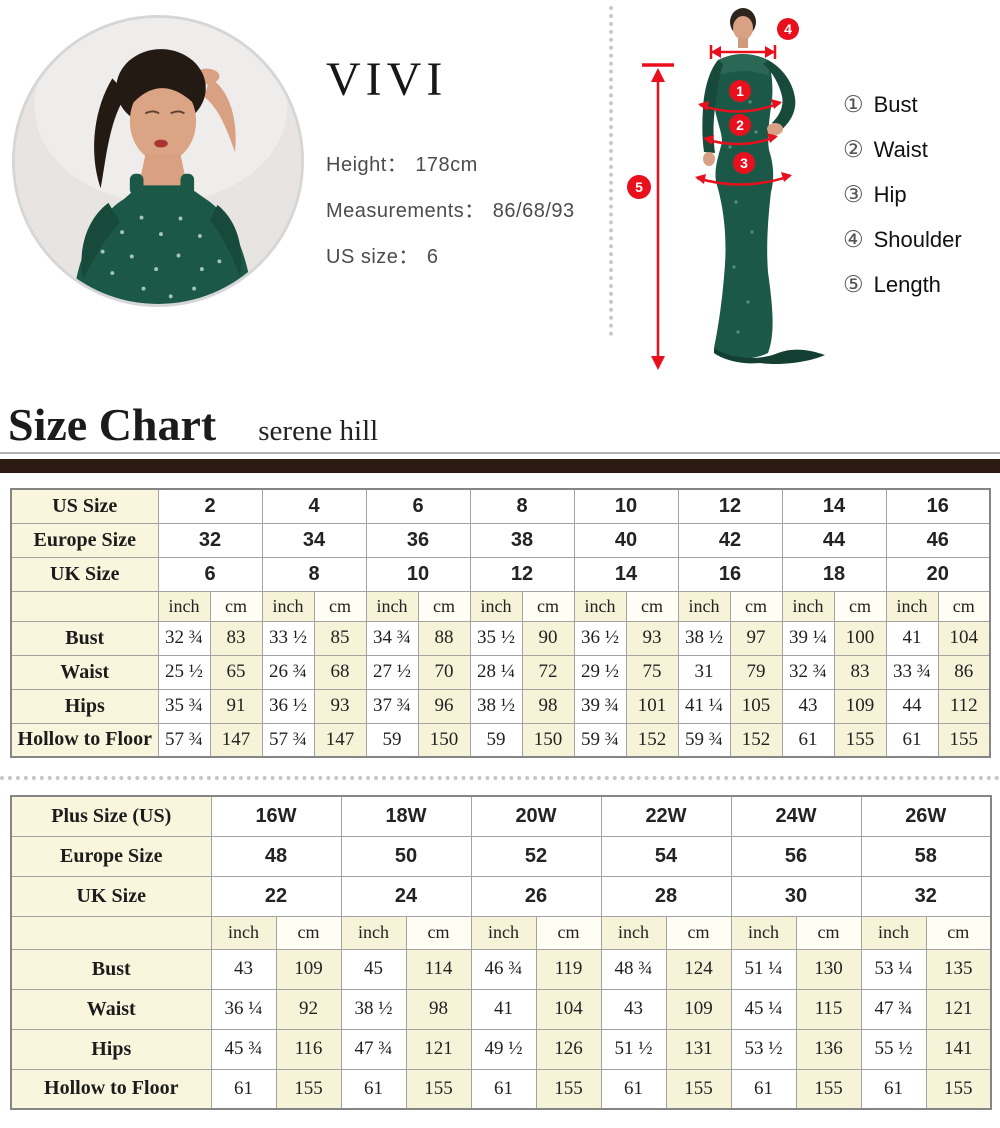 The image size is (1000, 1128). I want to click on size-header-cell: 30, so click(796, 896).